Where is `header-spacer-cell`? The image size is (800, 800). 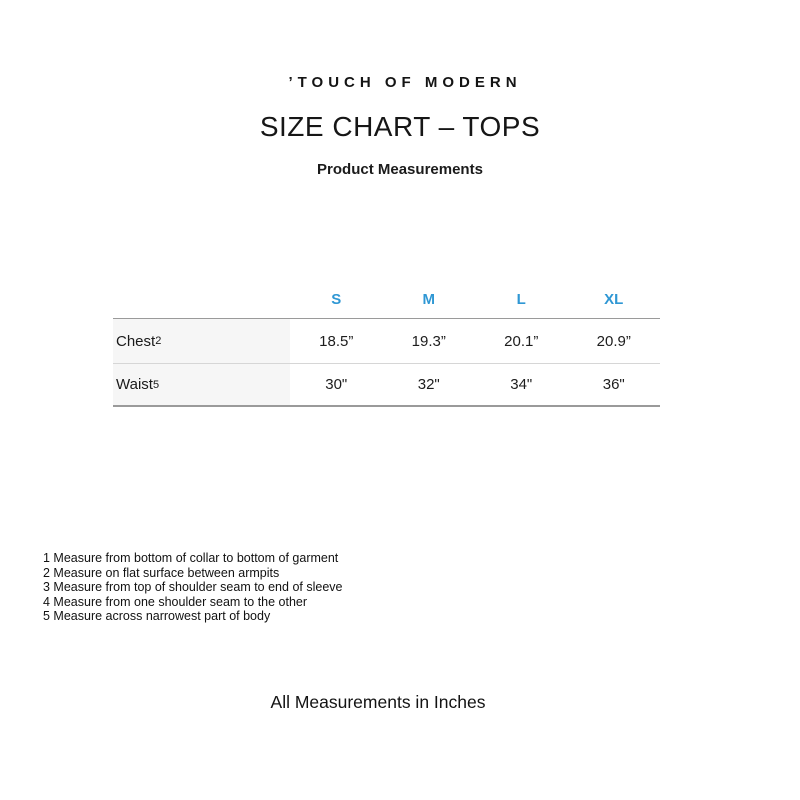 header-spacer-cell is located at coordinates (201, 299).